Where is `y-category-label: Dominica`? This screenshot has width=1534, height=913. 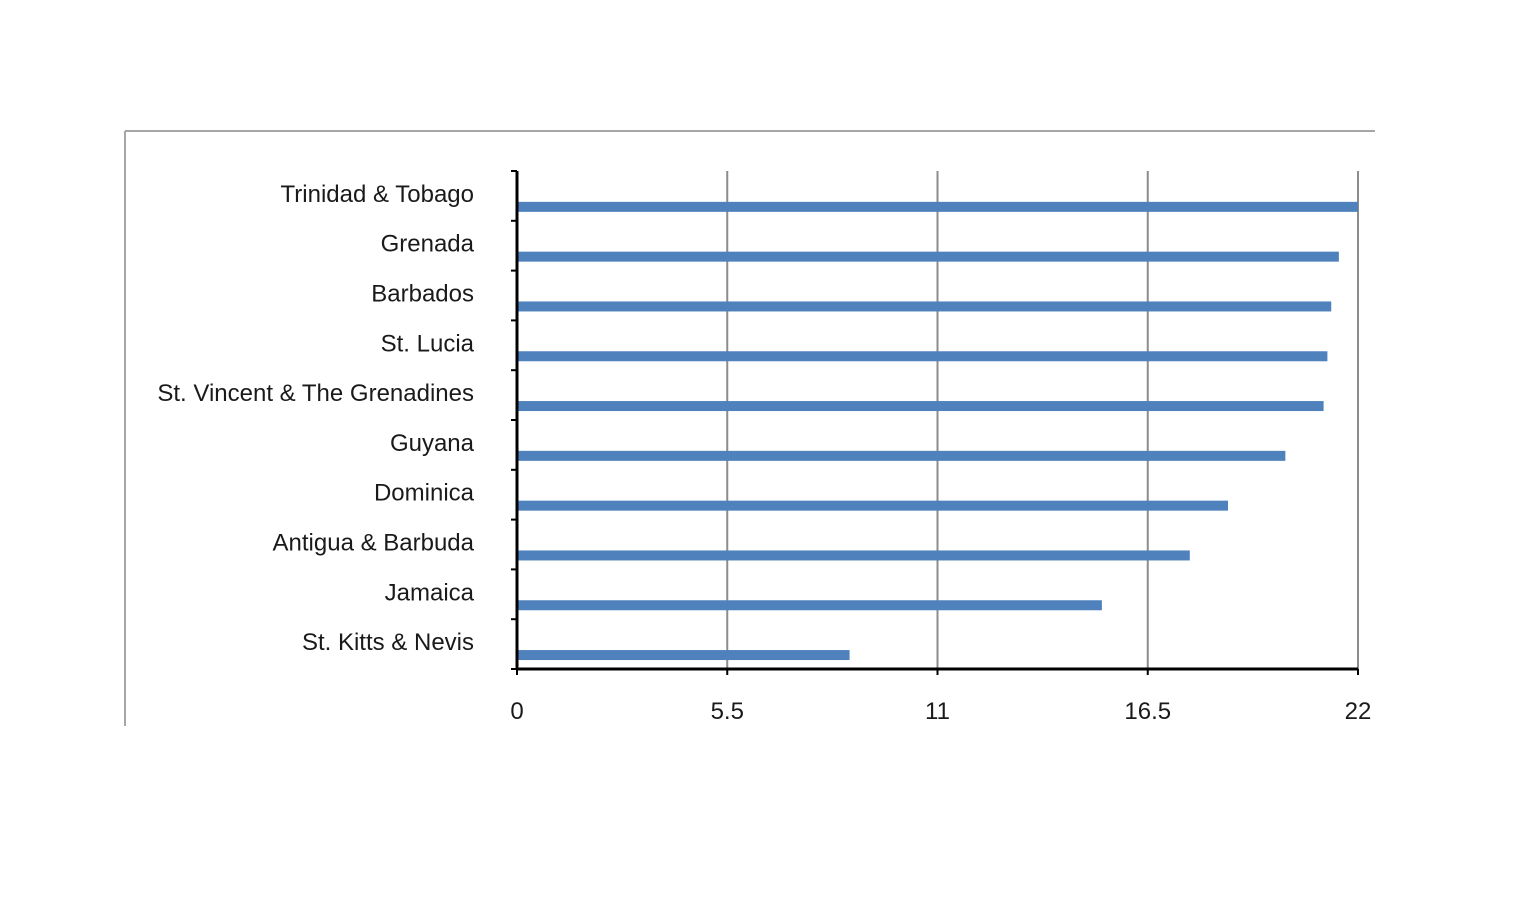
y-category-label: Dominica is located at coordinates (424, 493).